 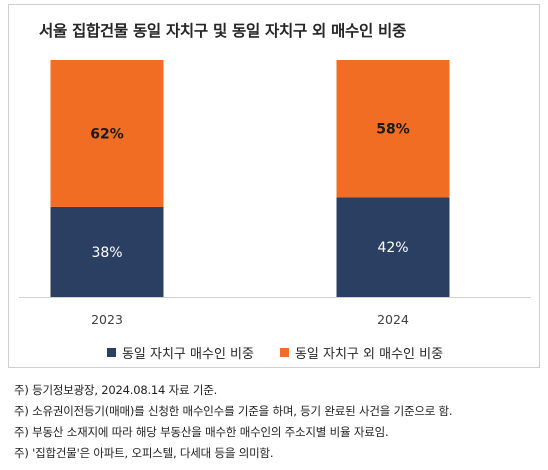 What do you see at coordinates (393, 319) in the screenshot?
I see `x-tick-label-2024: 2024` at bounding box center [393, 319].